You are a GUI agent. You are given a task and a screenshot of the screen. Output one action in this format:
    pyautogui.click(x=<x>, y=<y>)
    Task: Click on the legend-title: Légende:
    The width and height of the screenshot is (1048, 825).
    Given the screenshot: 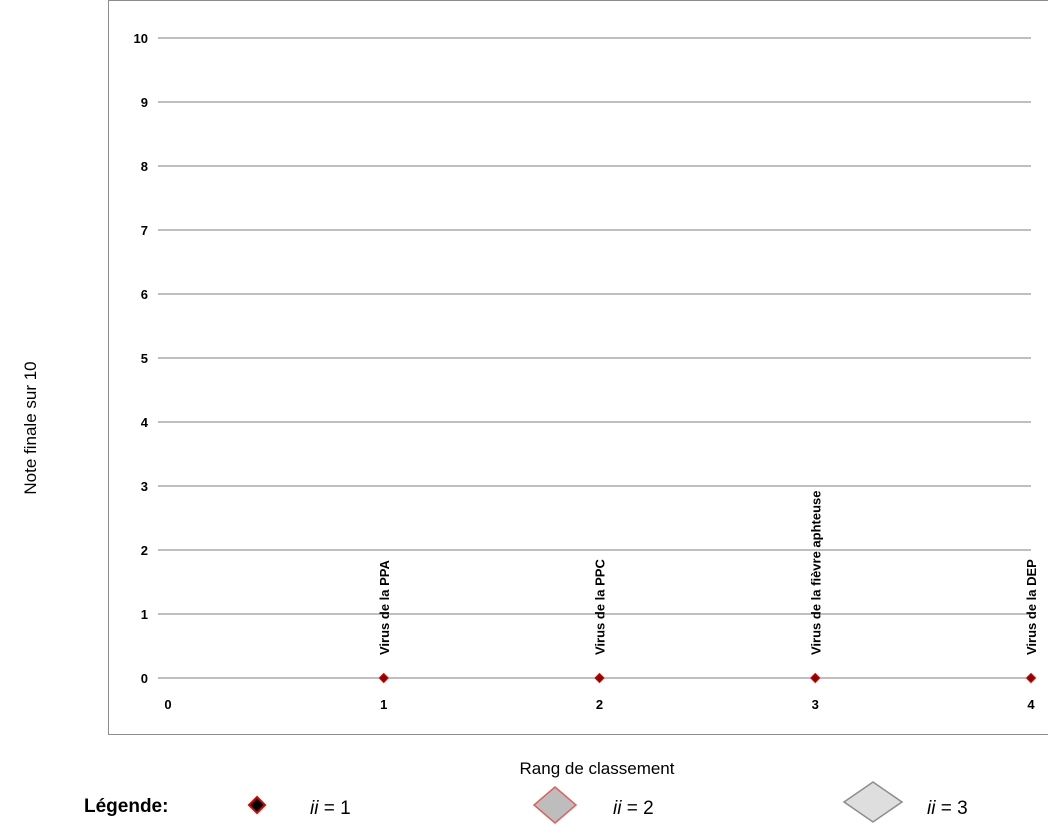 What is the action you would take?
    pyautogui.click(x=126, y=806)
    